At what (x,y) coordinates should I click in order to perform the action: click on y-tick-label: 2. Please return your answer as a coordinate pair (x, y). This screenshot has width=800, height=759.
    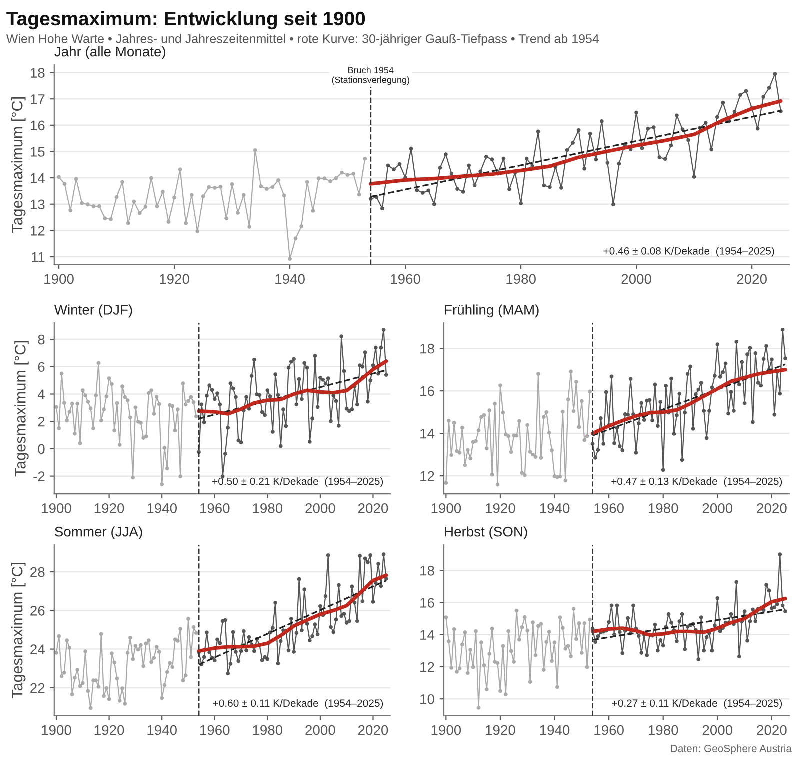
    Looking at the image, I should click on (41, 421).